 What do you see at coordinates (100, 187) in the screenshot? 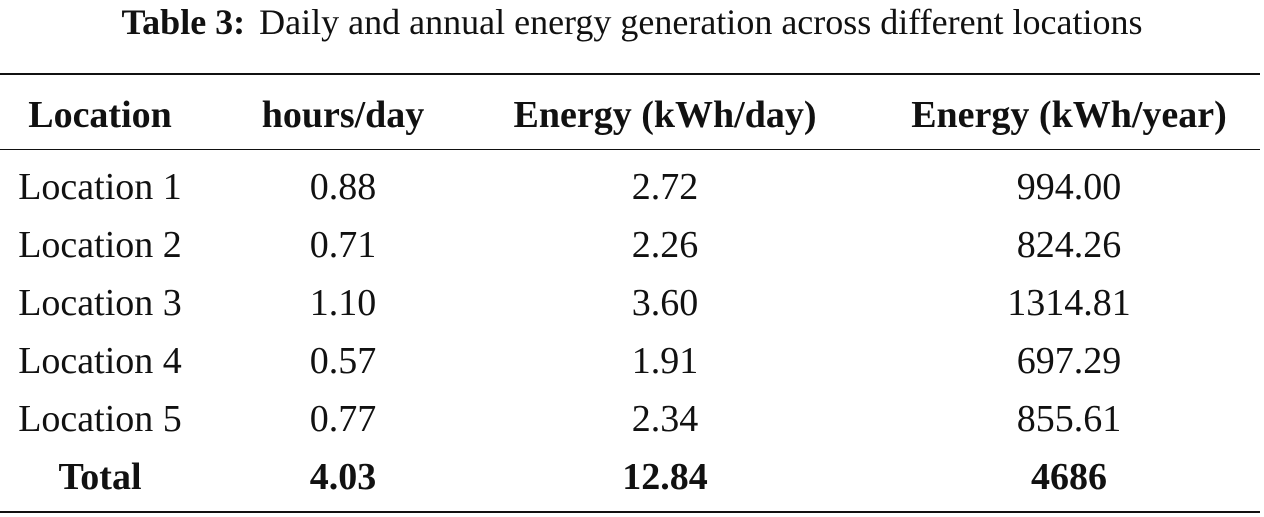
I see `location-cell: Location 1` at bounding box center [100, 187].